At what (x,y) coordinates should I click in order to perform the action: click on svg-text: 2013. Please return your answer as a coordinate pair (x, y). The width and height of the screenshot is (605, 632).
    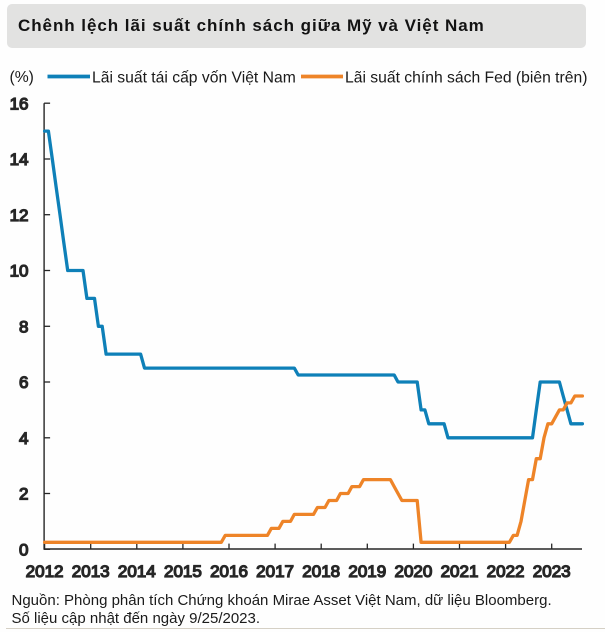
    Looking at the image, I should click on (91, 571).